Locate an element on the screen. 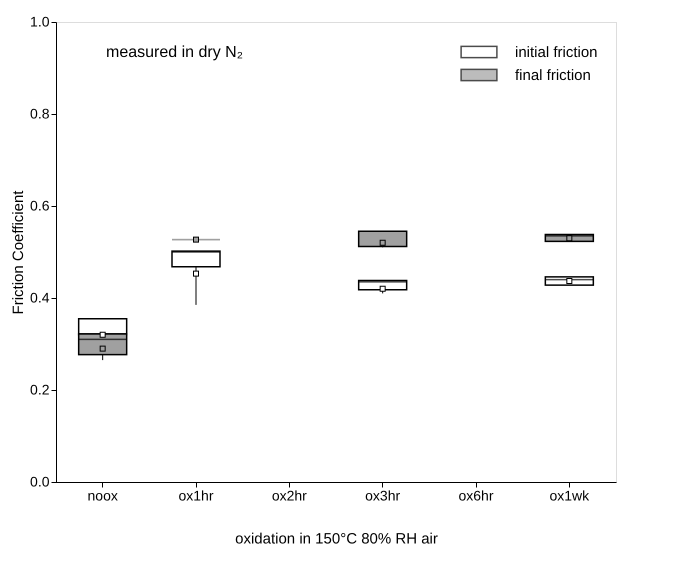 The image size is (680, 580). legend-label: initial friction is located at coordinates (556, 52).